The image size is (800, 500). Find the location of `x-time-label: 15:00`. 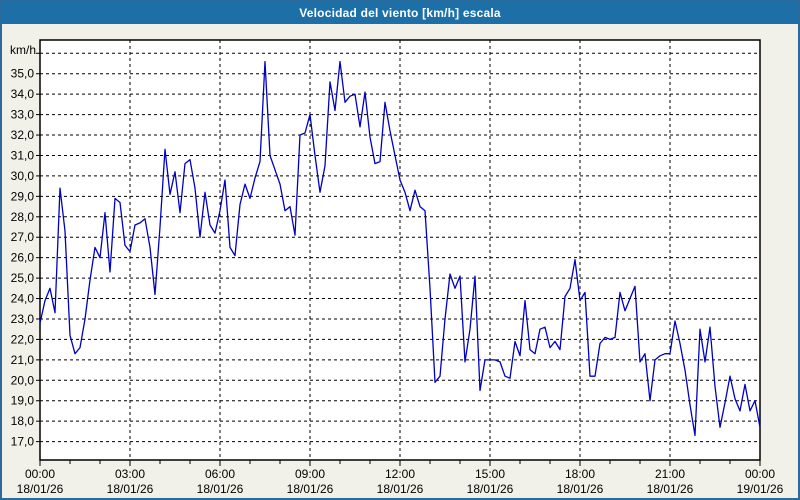

x-time-label: 15:00 is located at coordinates (490, 474).